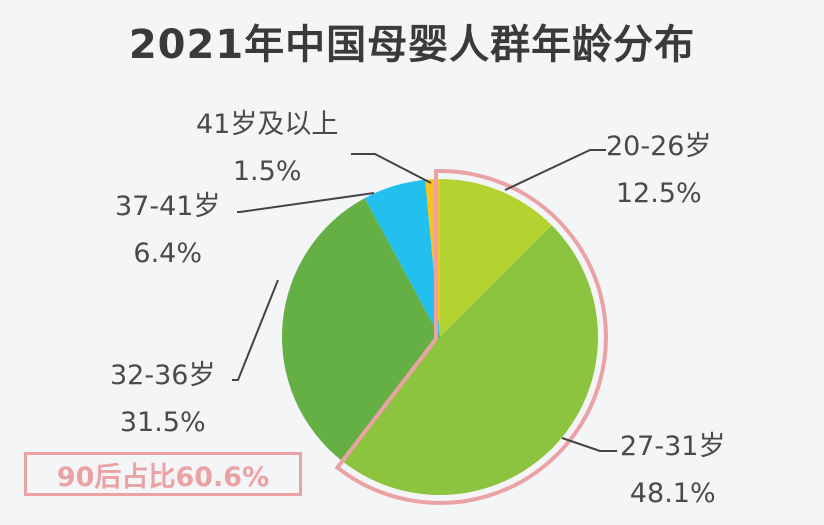 This screenshot has width=824, height=525. I want to click on label-name: 20-26岁, so click(659, 146).